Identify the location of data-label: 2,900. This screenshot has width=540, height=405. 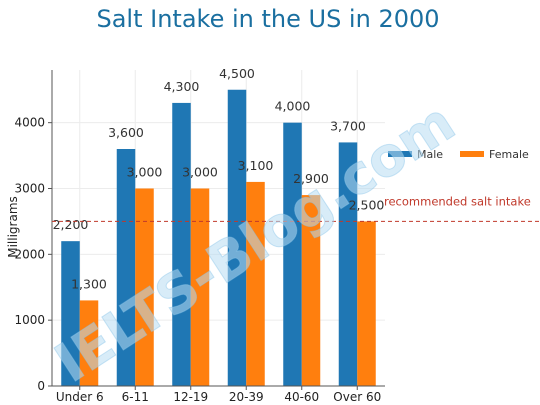
(311, 178).